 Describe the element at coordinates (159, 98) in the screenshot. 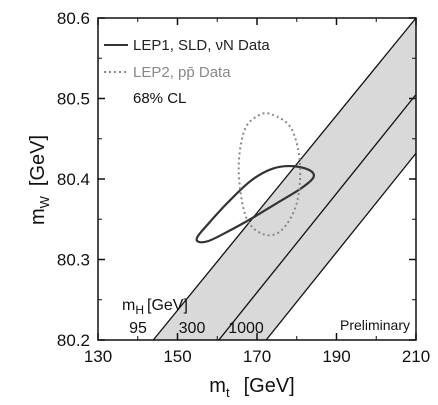

I see `legend-cl-label: 68% CL` at that location.